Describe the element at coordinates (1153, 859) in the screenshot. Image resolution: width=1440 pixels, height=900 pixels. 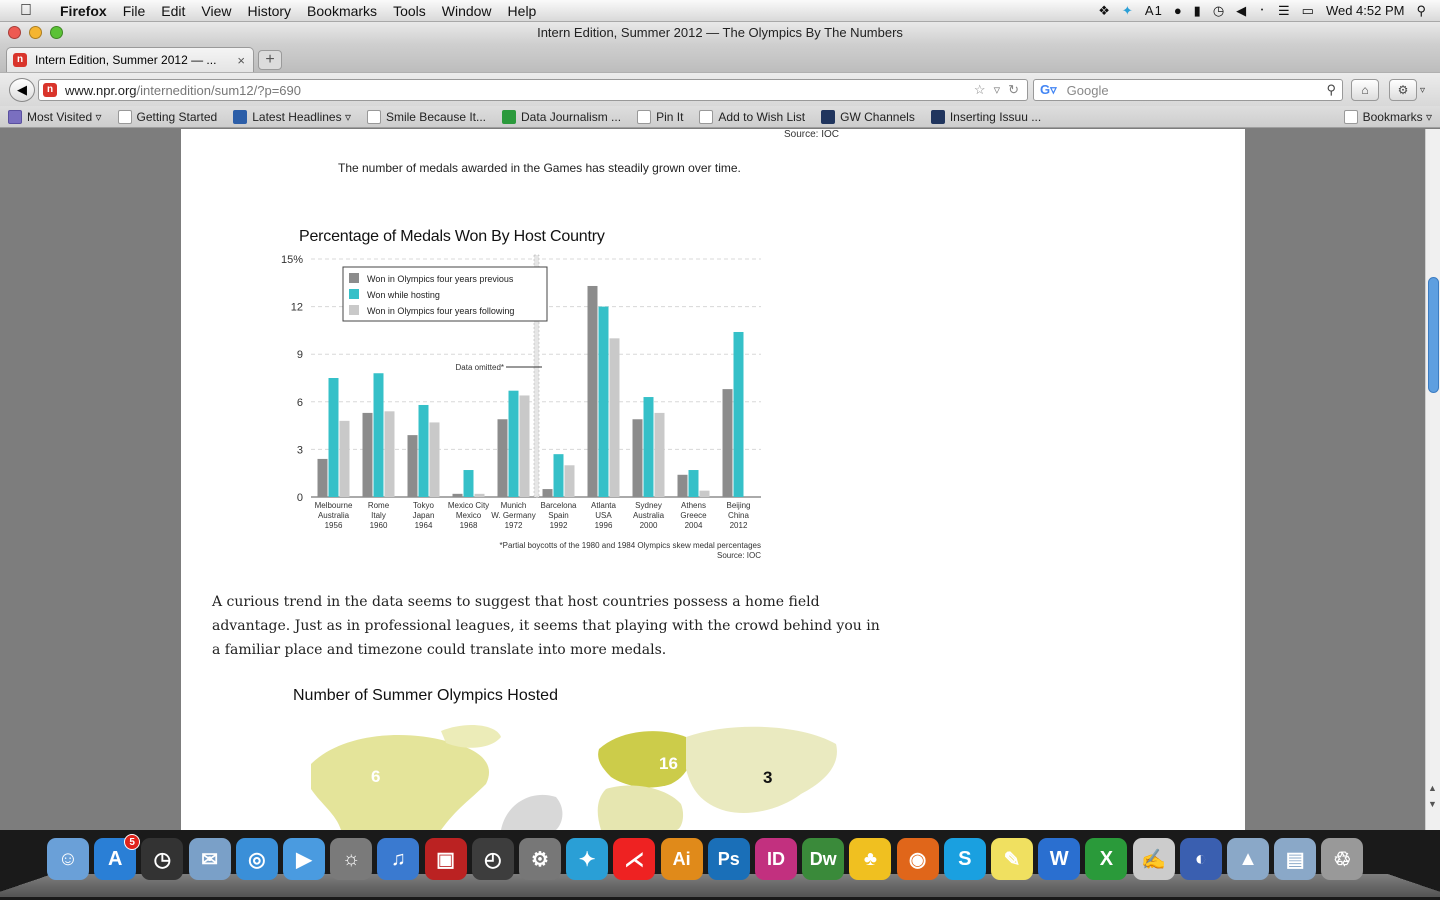
I see `dock-textedit-icon: ✍` at that location.